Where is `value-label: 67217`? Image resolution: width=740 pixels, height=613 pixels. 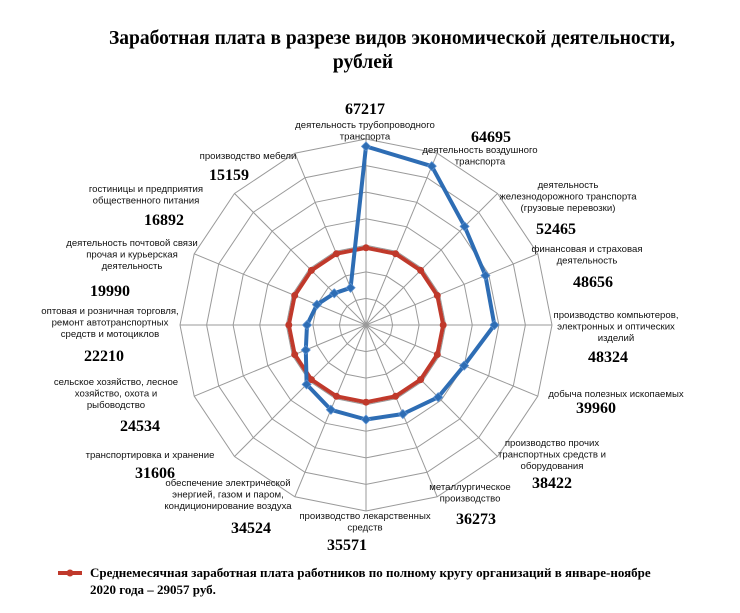
value-label: 67217 is located at coordinates (365, 109).